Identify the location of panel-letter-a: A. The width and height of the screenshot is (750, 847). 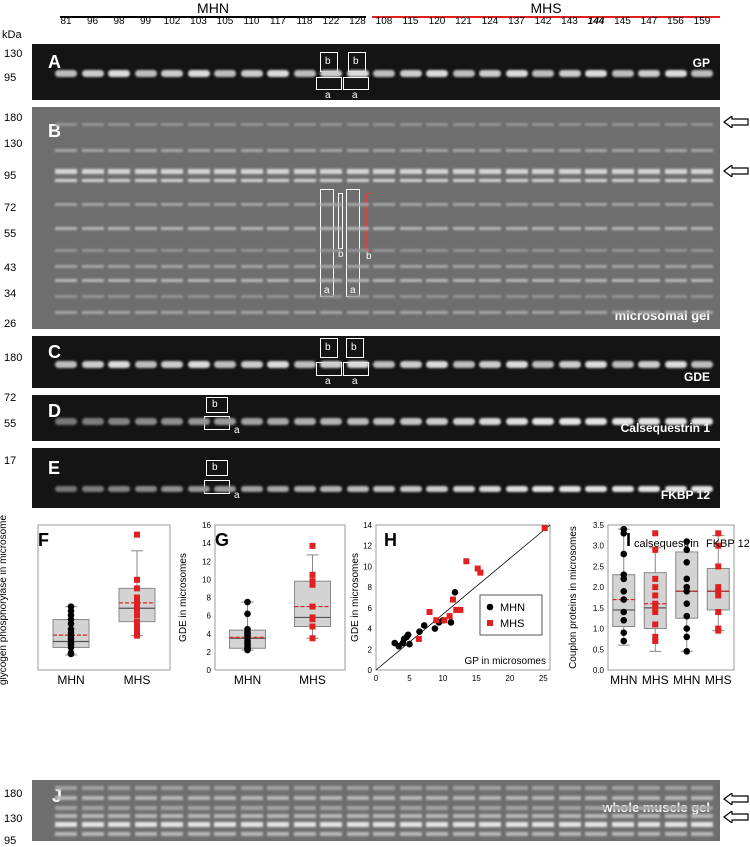
(54, 62).